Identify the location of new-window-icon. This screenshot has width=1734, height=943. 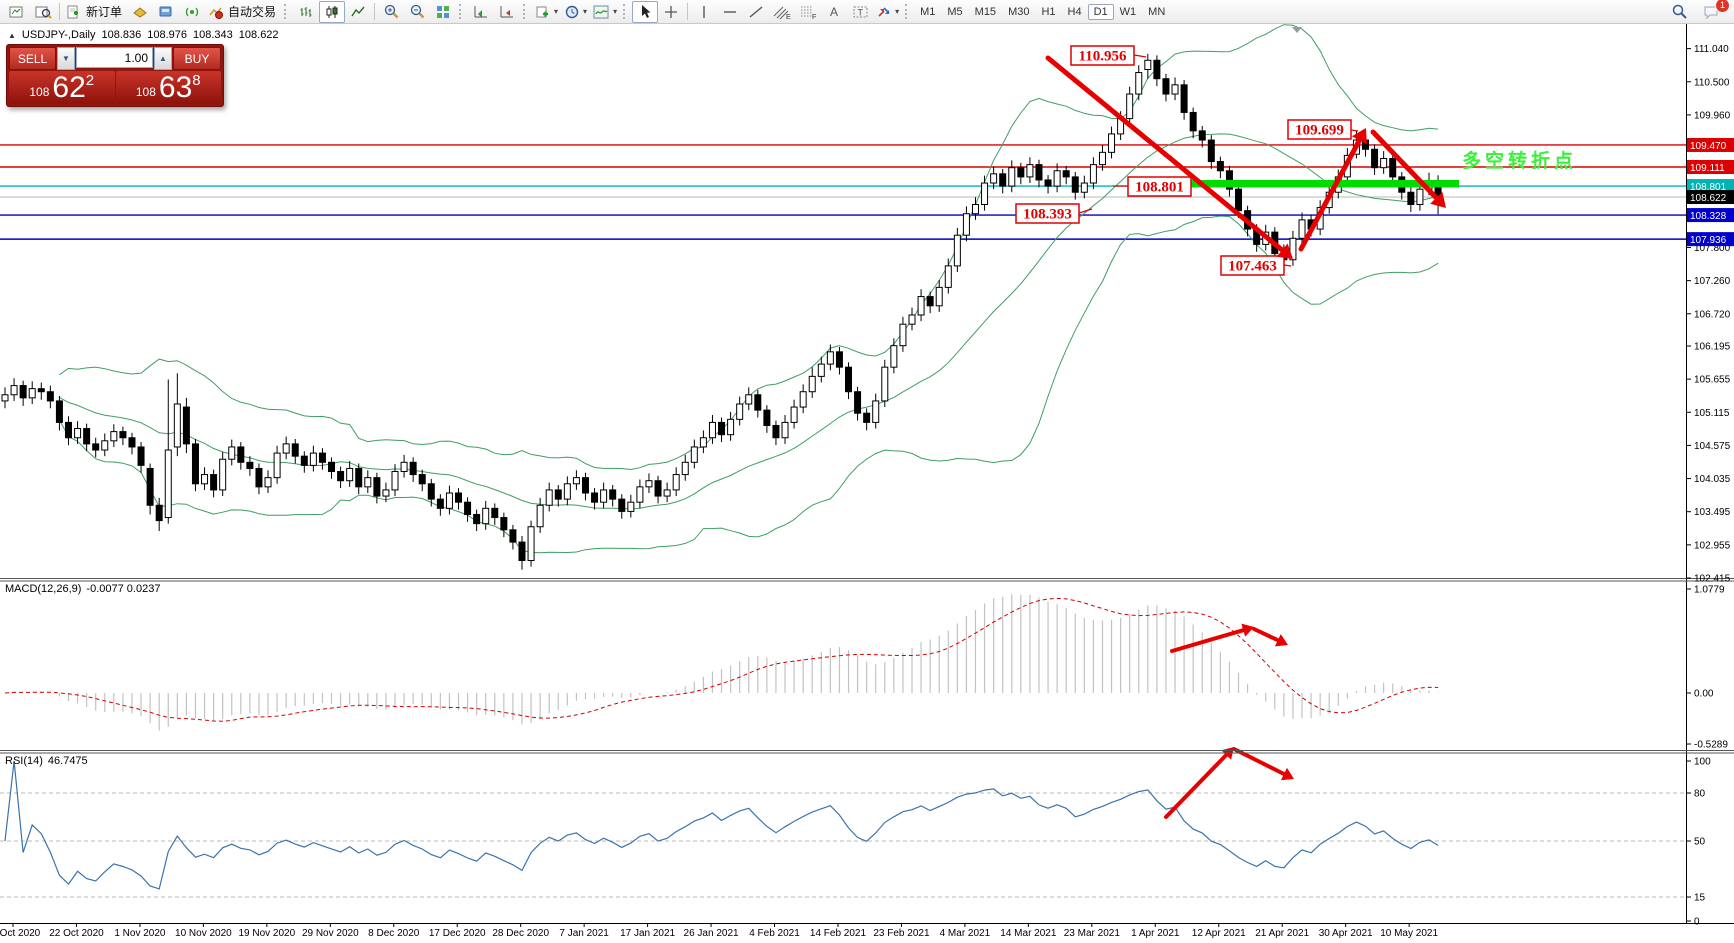
(16, 11).